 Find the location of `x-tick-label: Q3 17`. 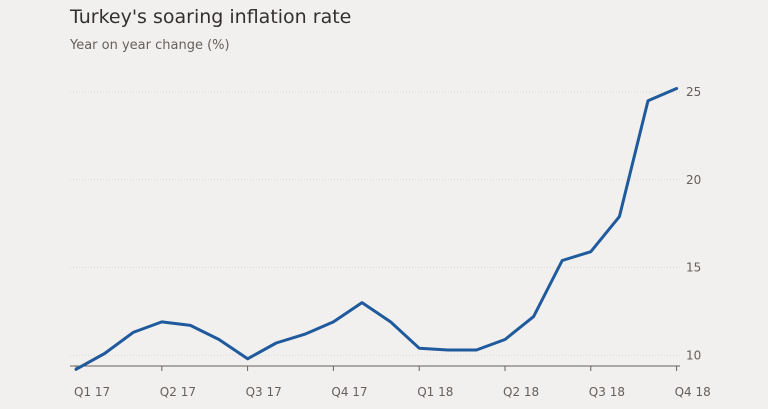

x-tick-label: Q3 17 is located at coordinates (264, 392).